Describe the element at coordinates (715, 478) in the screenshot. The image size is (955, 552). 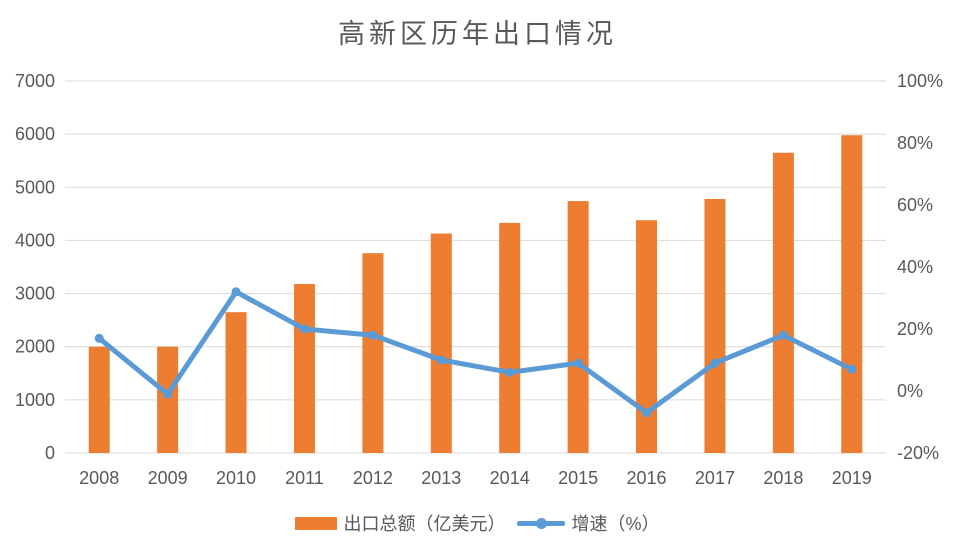
I see `x-axis-tick-label: 2017` at that location.